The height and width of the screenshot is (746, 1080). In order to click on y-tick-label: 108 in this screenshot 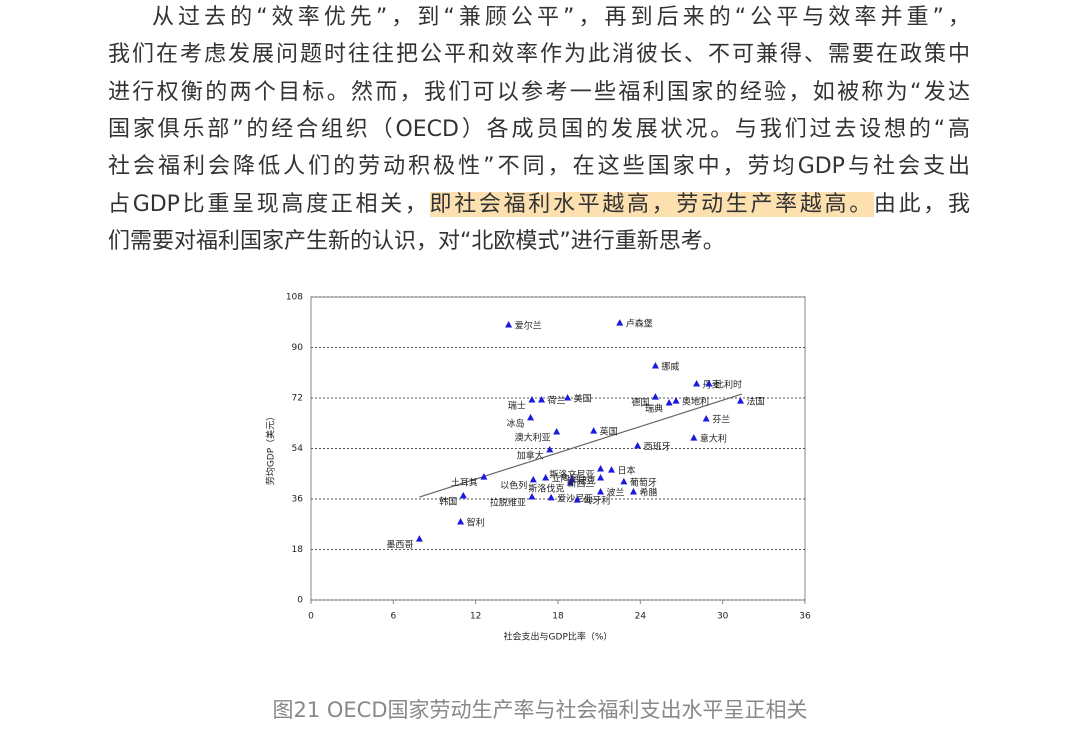, I will do `click(294, 298)`.